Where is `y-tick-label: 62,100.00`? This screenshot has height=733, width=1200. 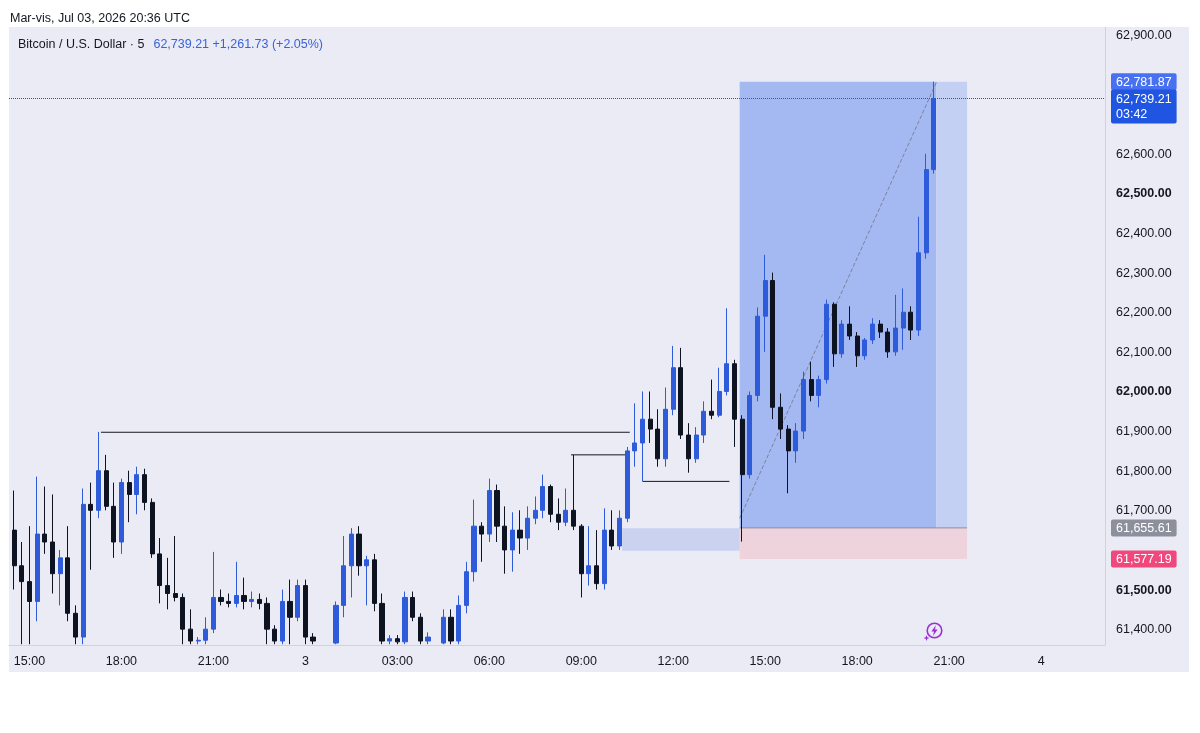 y-tick-label: 62,100.00 is located at coordinates (1144, 351).